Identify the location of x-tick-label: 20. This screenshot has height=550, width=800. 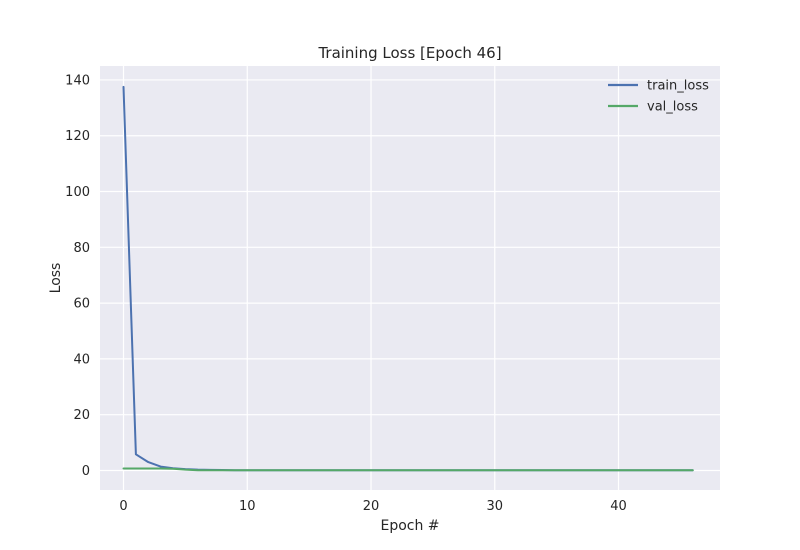
(371, 506).